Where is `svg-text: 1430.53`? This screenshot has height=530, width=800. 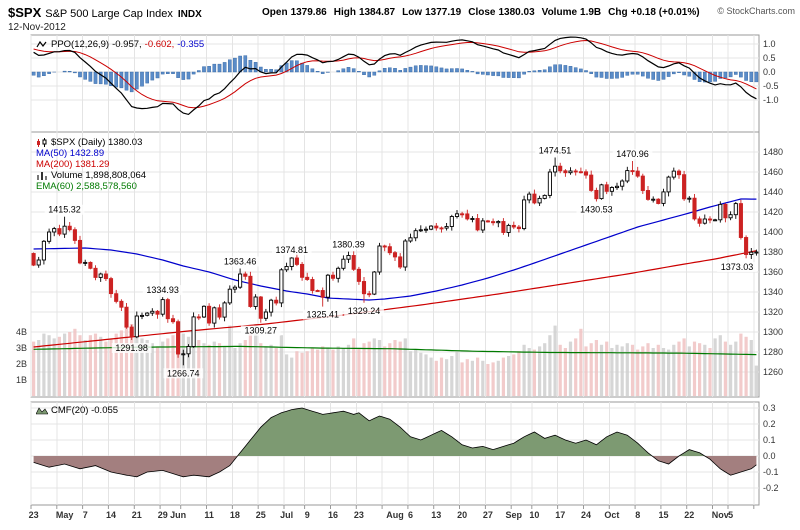
svg-text: 1430.53 is located at coordinates (596, 209).